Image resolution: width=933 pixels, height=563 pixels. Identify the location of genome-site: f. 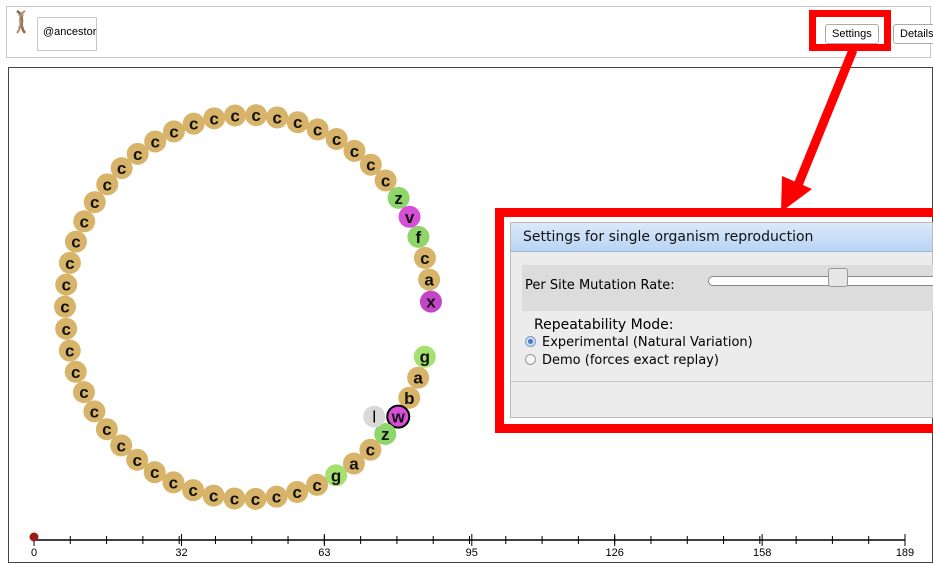
(418, 236).